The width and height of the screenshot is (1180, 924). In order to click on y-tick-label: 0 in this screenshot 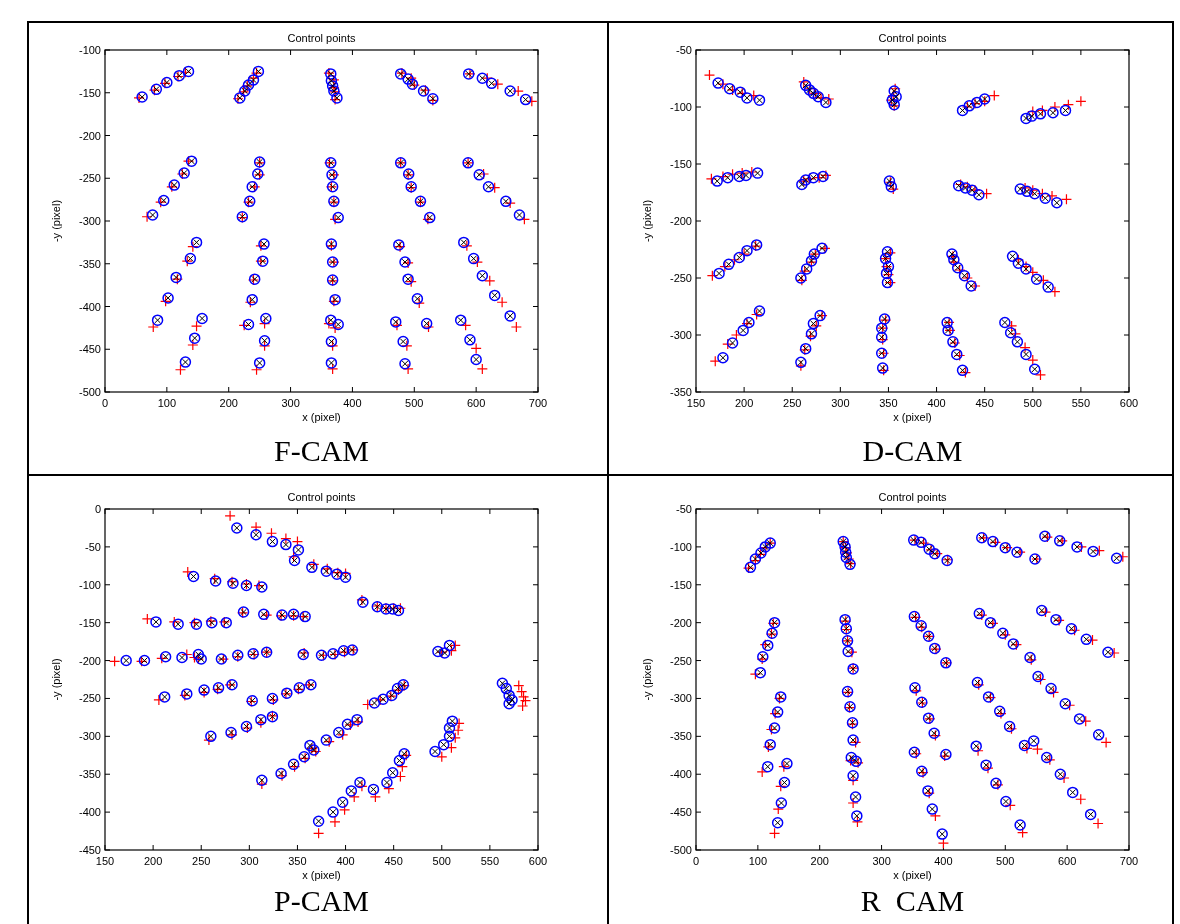, I will do `click(97, 509)`.